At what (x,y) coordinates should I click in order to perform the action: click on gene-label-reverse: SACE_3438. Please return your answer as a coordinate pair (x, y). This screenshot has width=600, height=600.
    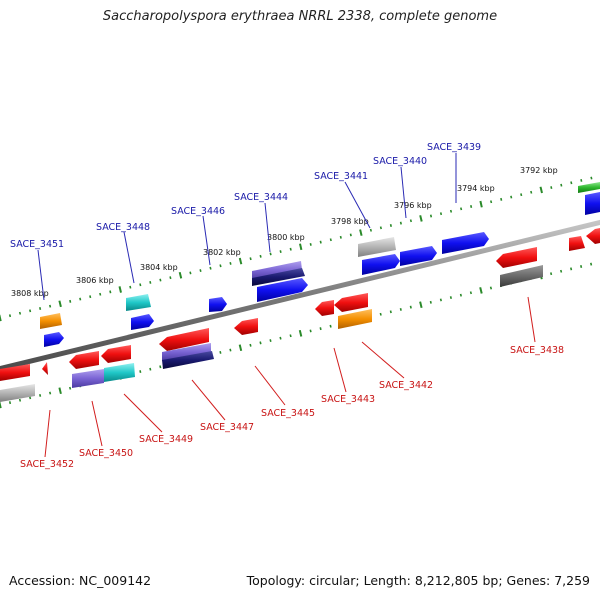
    Looking at the image, I should click on (537, 350).